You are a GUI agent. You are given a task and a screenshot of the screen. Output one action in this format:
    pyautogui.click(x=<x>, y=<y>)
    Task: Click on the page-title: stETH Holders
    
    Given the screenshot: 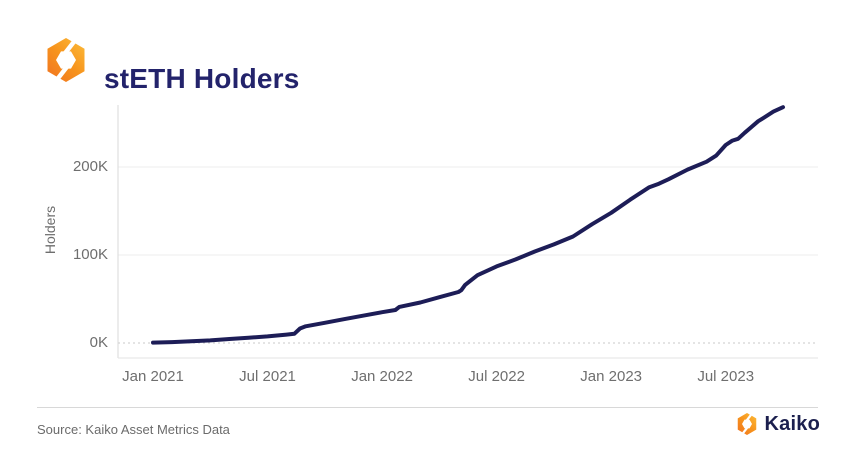 What is the action you would take?
    pyautogui.click(x=202, y=78)
    